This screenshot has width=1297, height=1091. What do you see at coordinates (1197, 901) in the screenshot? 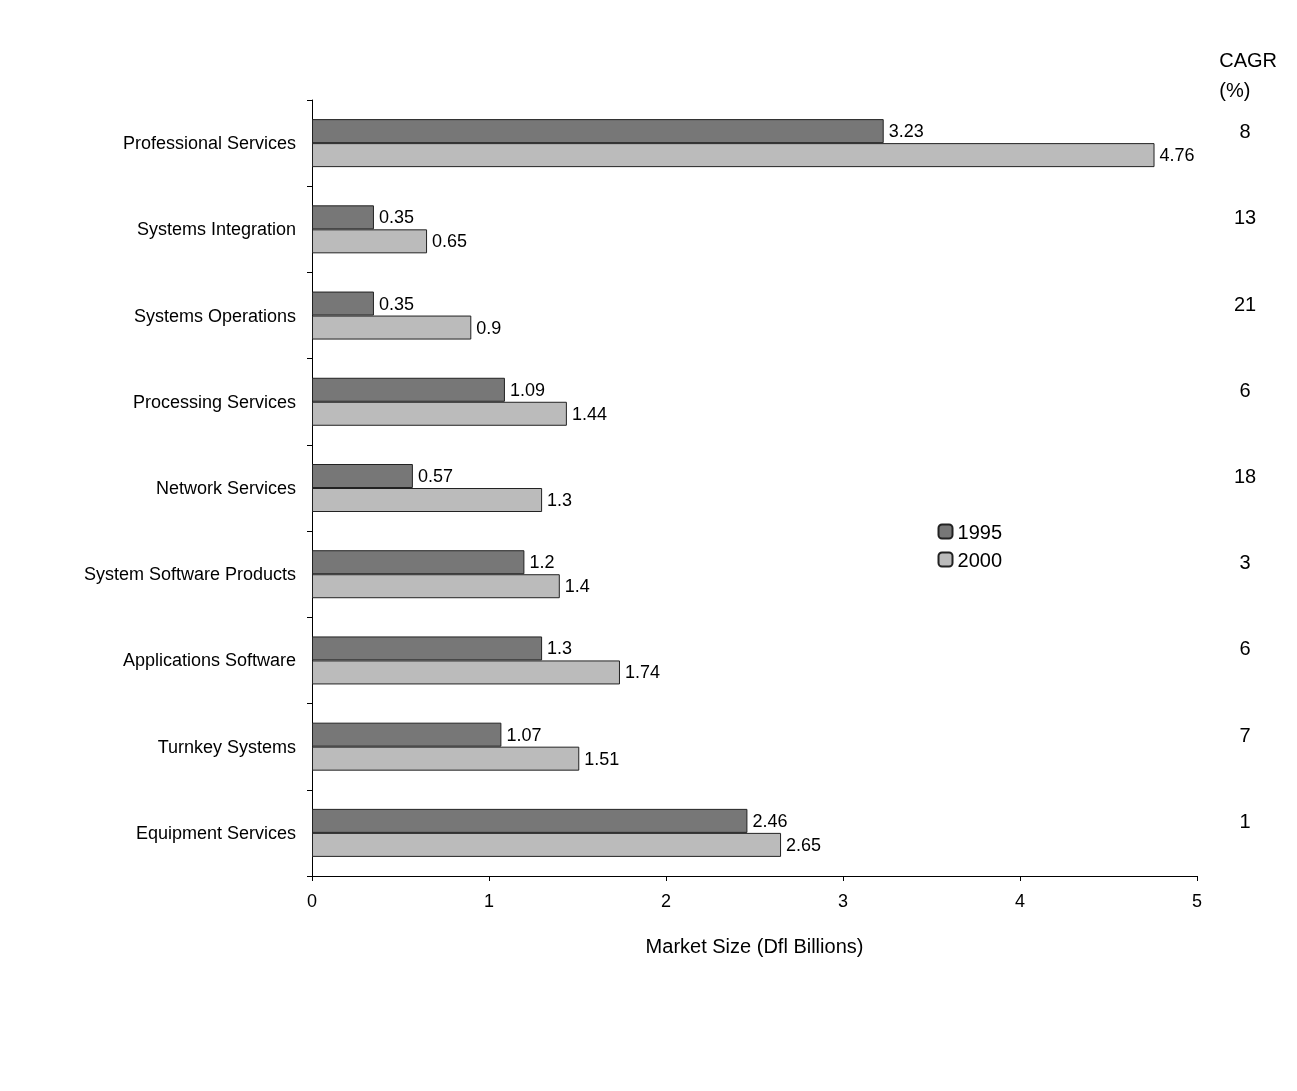
I see `x-tick-label: 5` at bounding box center [1197, 901].